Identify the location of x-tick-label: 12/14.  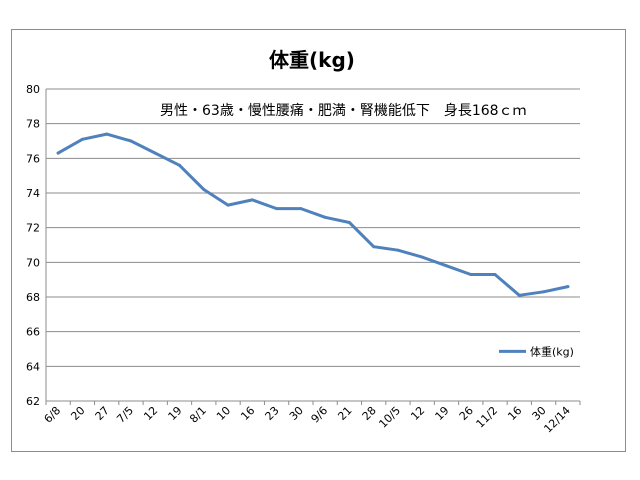
(557, 420).